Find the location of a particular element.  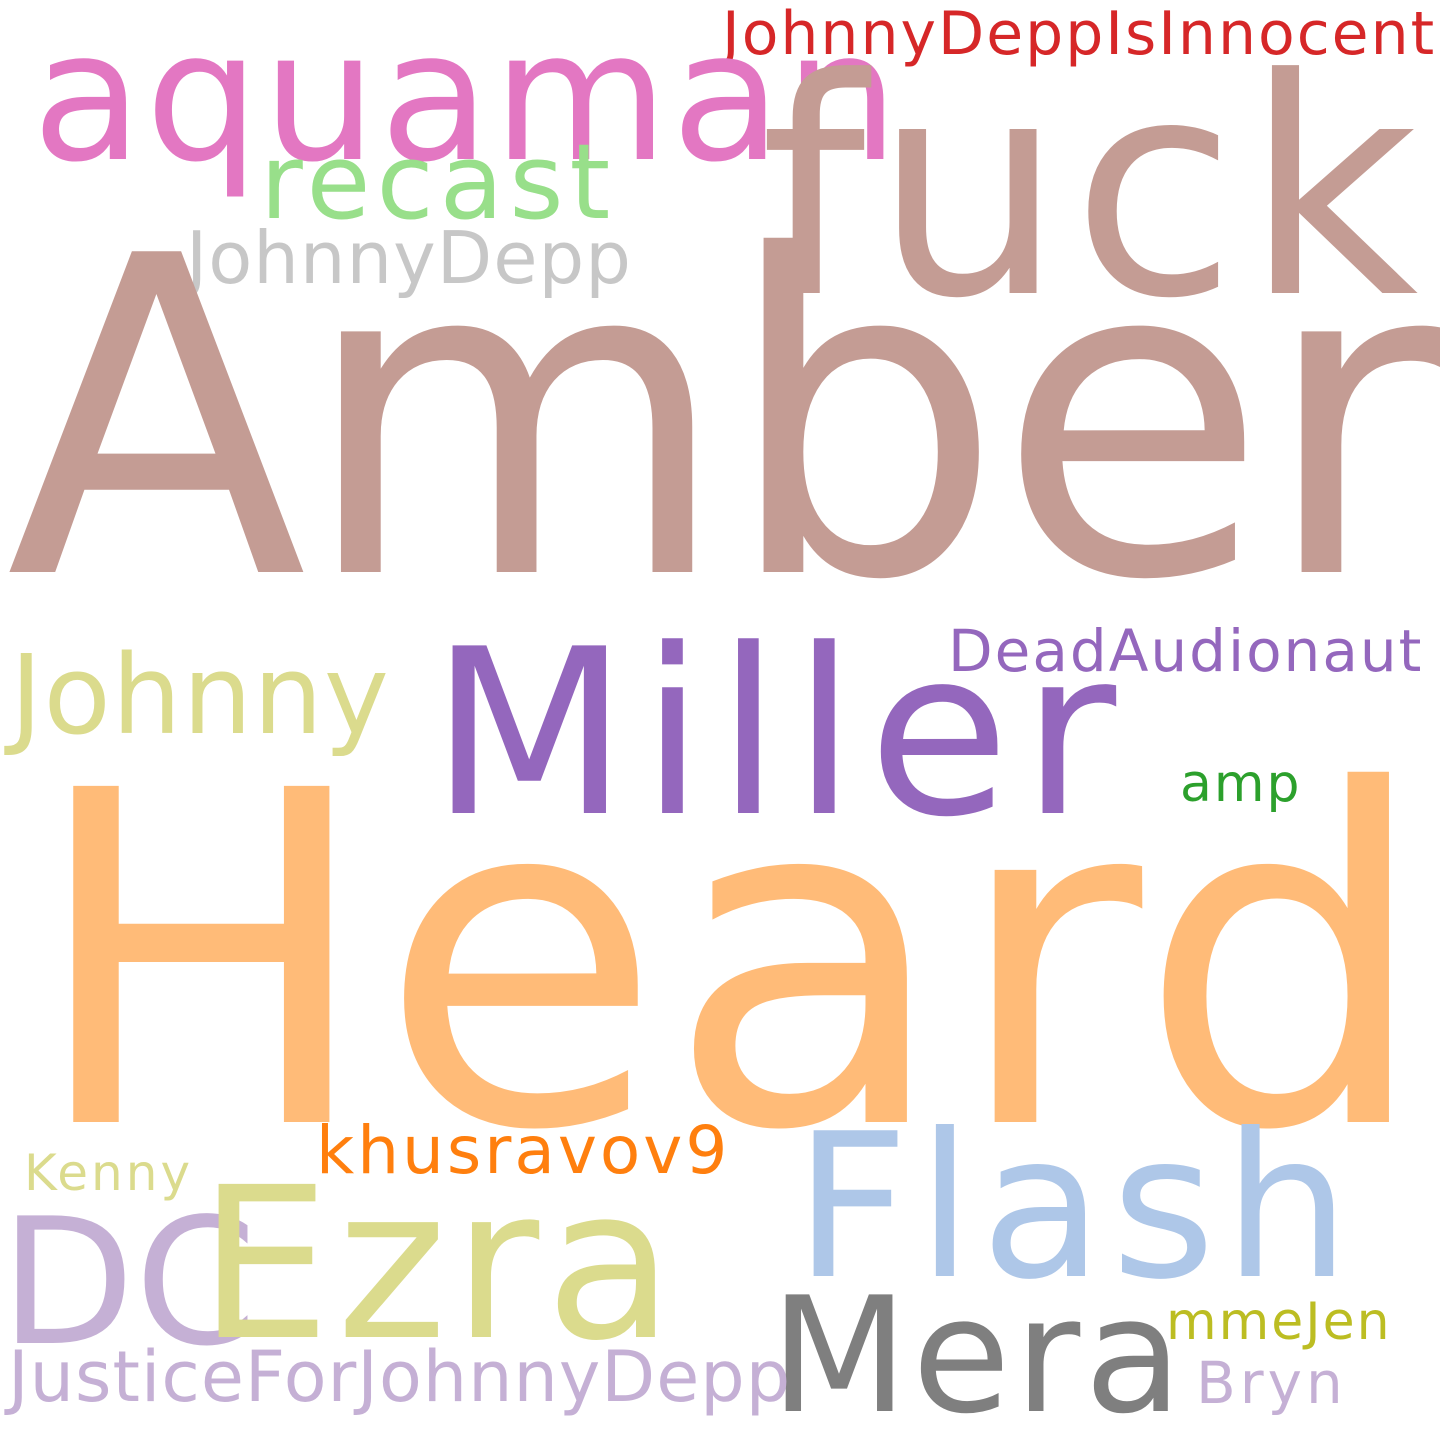

word-khusravov9: khusravov9 is located at coordinates (523, 1150).